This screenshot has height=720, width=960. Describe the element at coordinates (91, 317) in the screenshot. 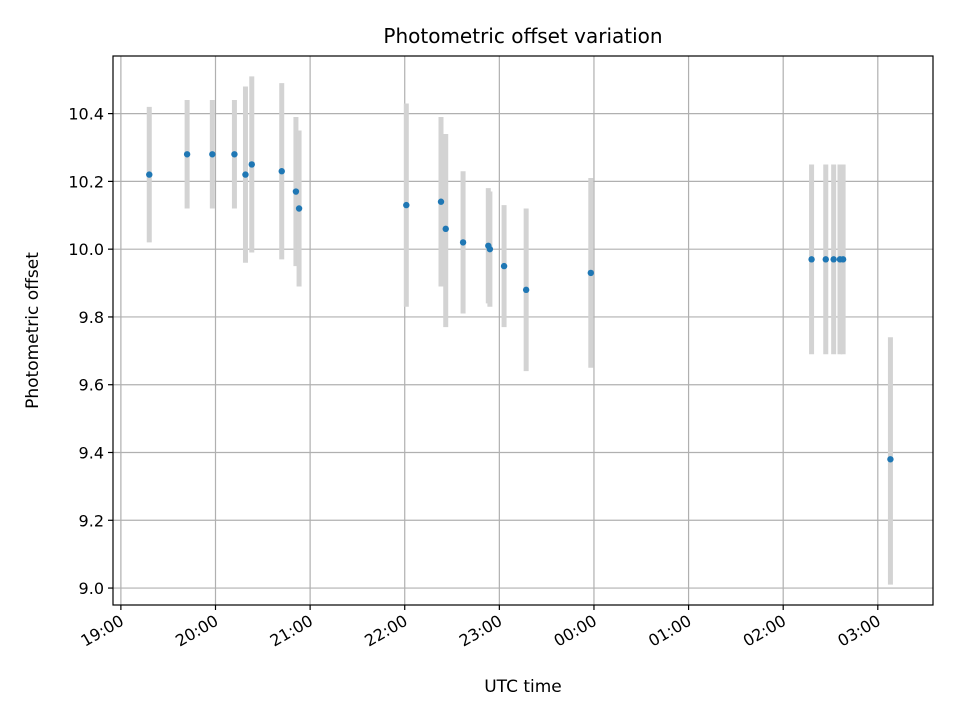

I see `y-tick-label: 9.8` at that location.